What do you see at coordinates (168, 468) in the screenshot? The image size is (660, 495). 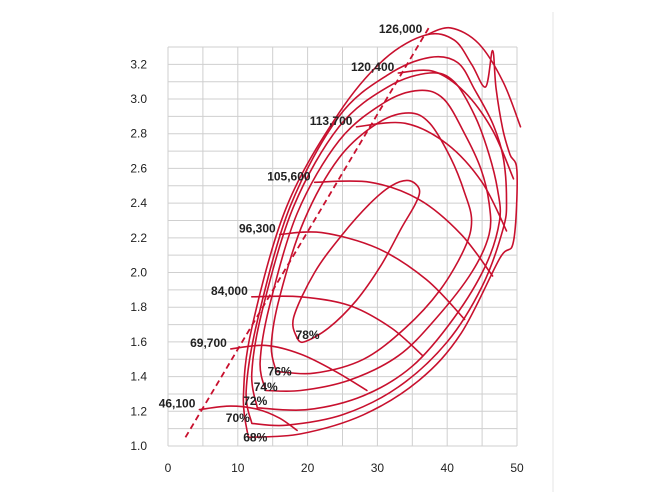 I see `x-tick-label: 0` at bounding box center [168, 468].